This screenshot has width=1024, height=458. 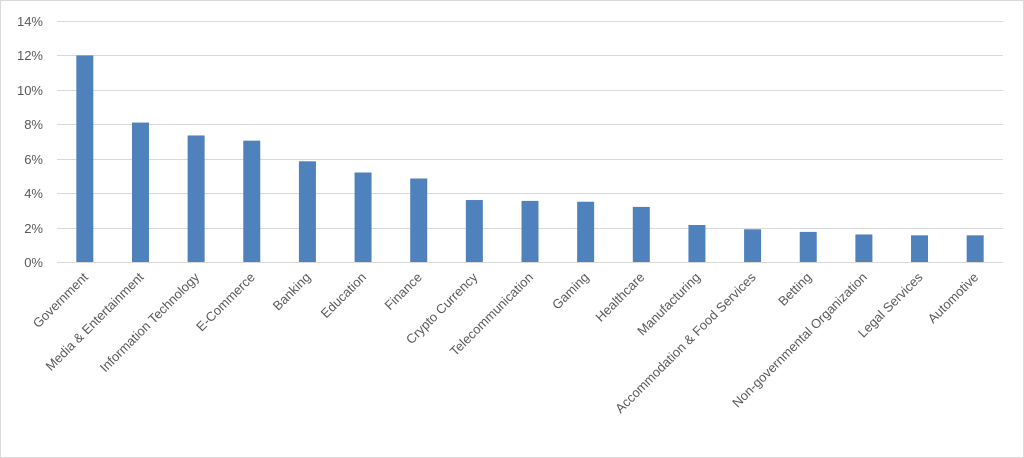 What do you see at coordinates (150, 322) in the screenshot?
I see `x-tick-label: Information Technology` at bounding box center [150, 322].